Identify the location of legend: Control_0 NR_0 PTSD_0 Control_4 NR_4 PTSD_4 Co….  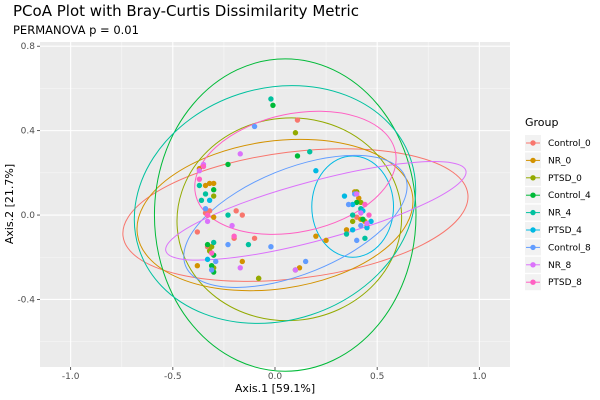
(558, 213).